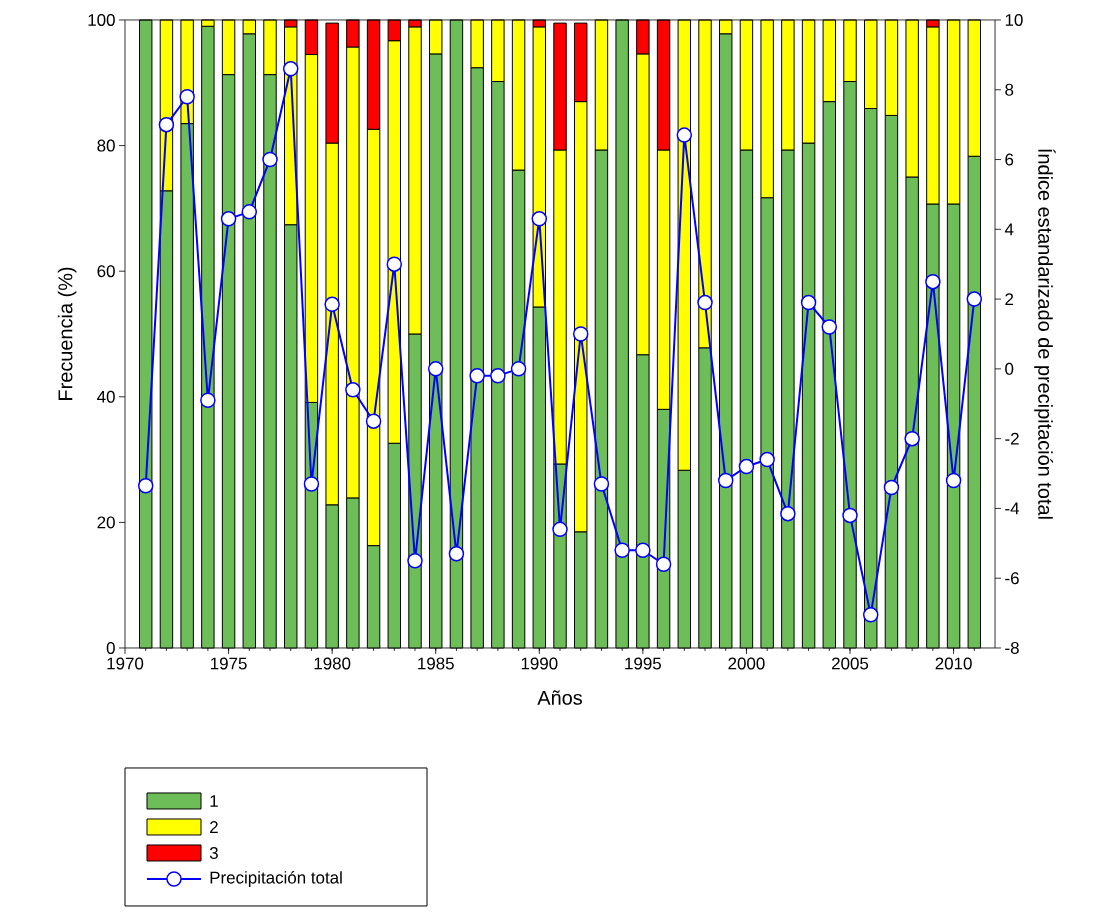  What do you see at coordinates (125, 663) in the screenshot?
I see `x-tick-label: 1970` at bounding box center [125, 663].